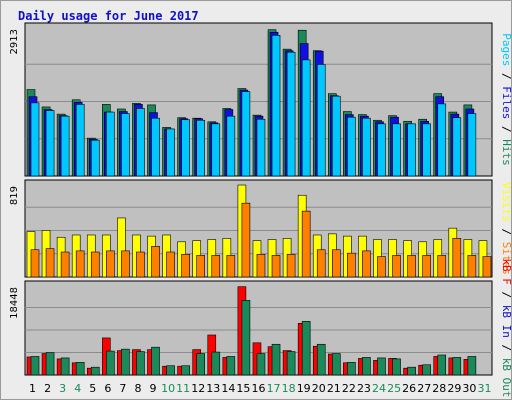 Image resolution: width=512 pixels, height=400 pixels. Describe the element at coordinates (14, 41) in the screenshot. I see `hits-files-pages-ymax-label: 2913` at that location.